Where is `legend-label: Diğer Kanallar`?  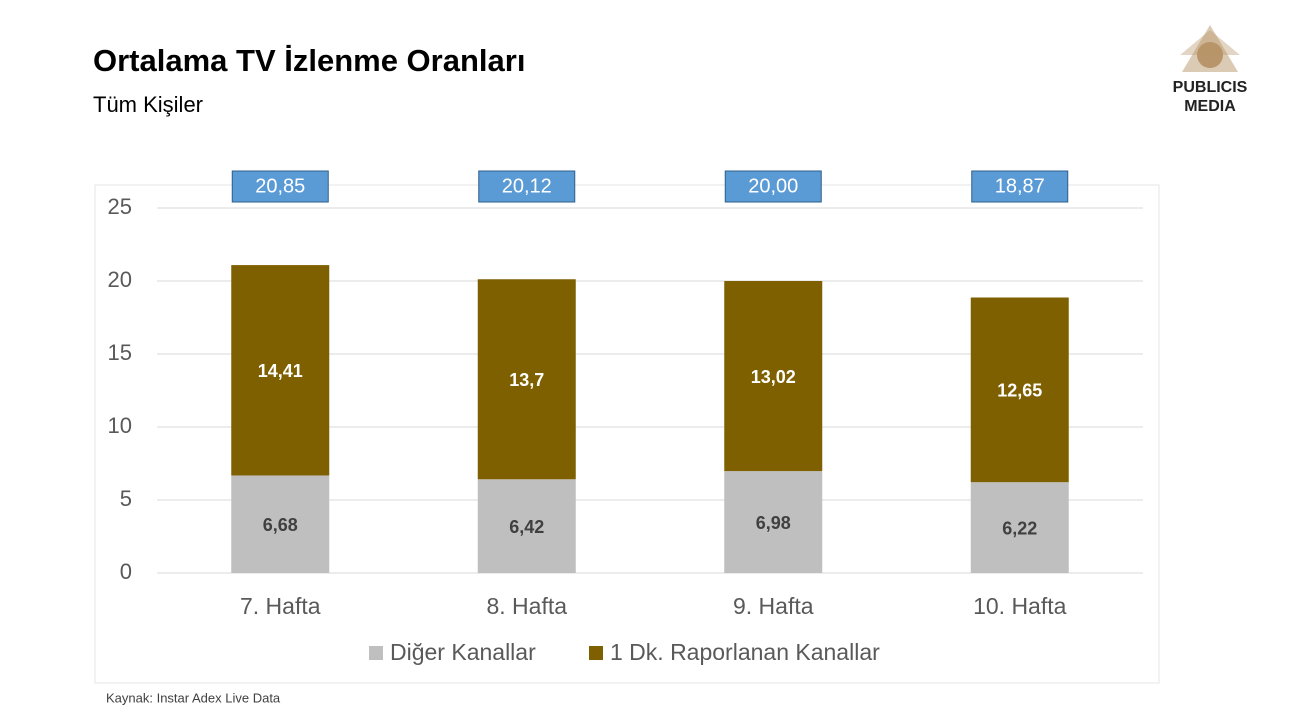
legend-label: Diğer Kanallar is located at coordinates (463, 652).